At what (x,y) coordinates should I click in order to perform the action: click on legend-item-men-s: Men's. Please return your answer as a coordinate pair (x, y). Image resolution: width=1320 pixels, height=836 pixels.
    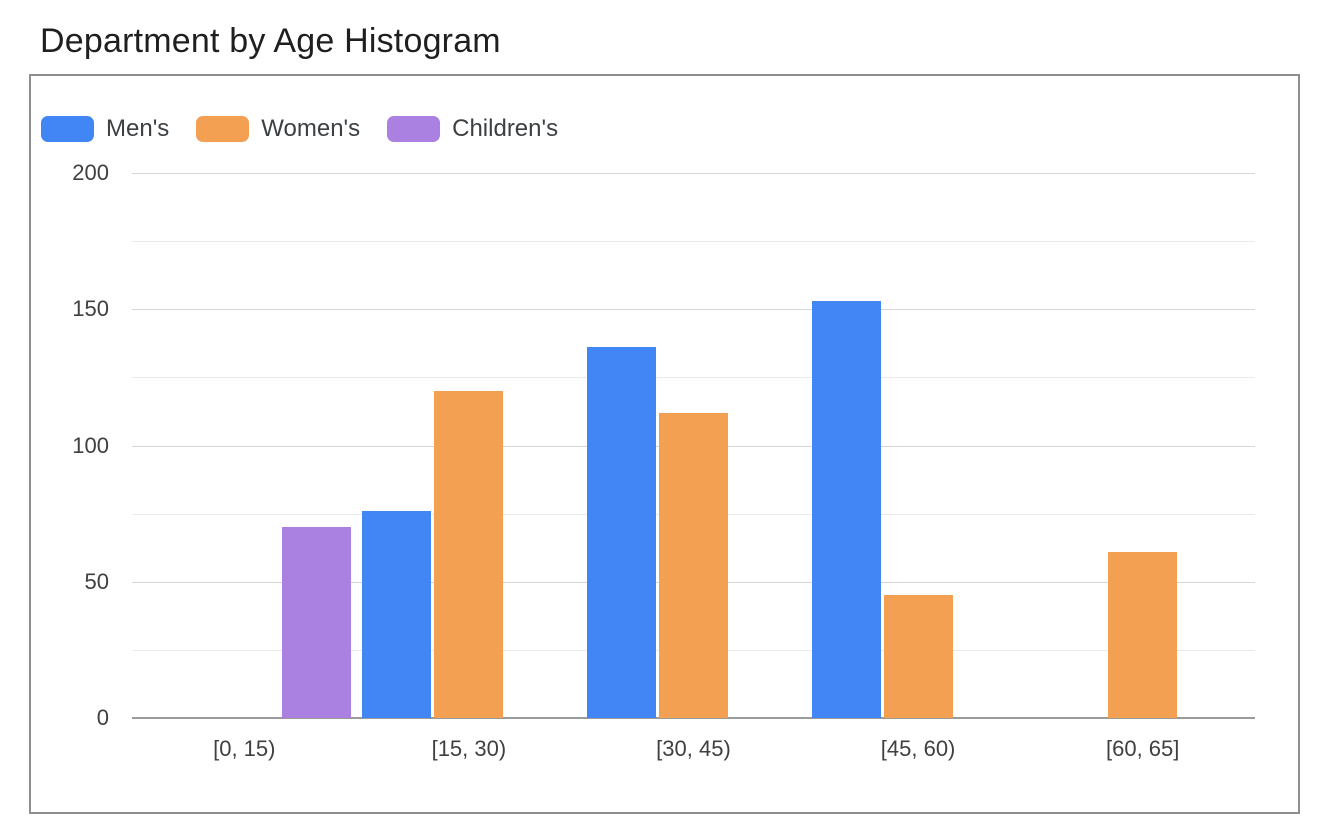
    Looking at the image, I should click on (105, 129).